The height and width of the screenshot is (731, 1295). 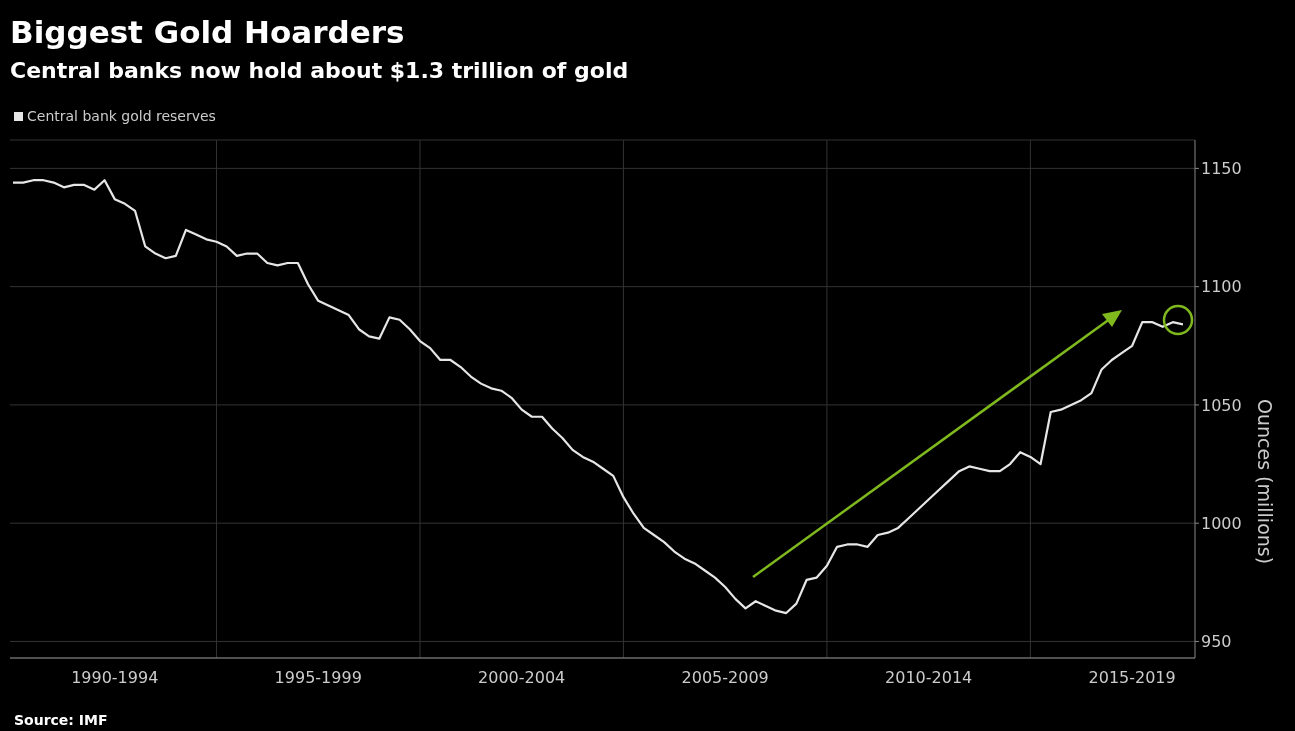 I want to click on y-tick-label: 1100, so click(x=1221, y=287).